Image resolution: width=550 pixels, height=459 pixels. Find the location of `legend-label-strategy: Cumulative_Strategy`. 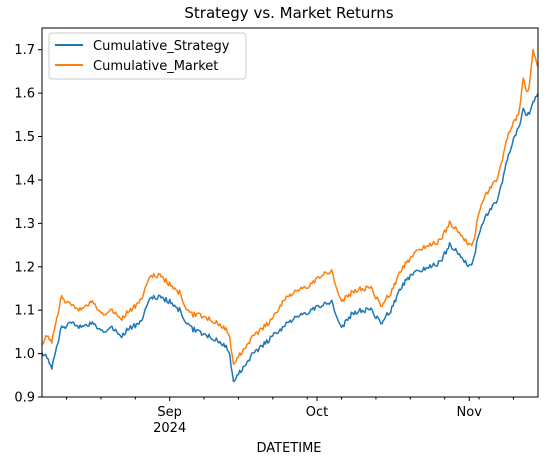

legend-label-strategy: Cumulative_Strategy is located at coordinates (161, 46).